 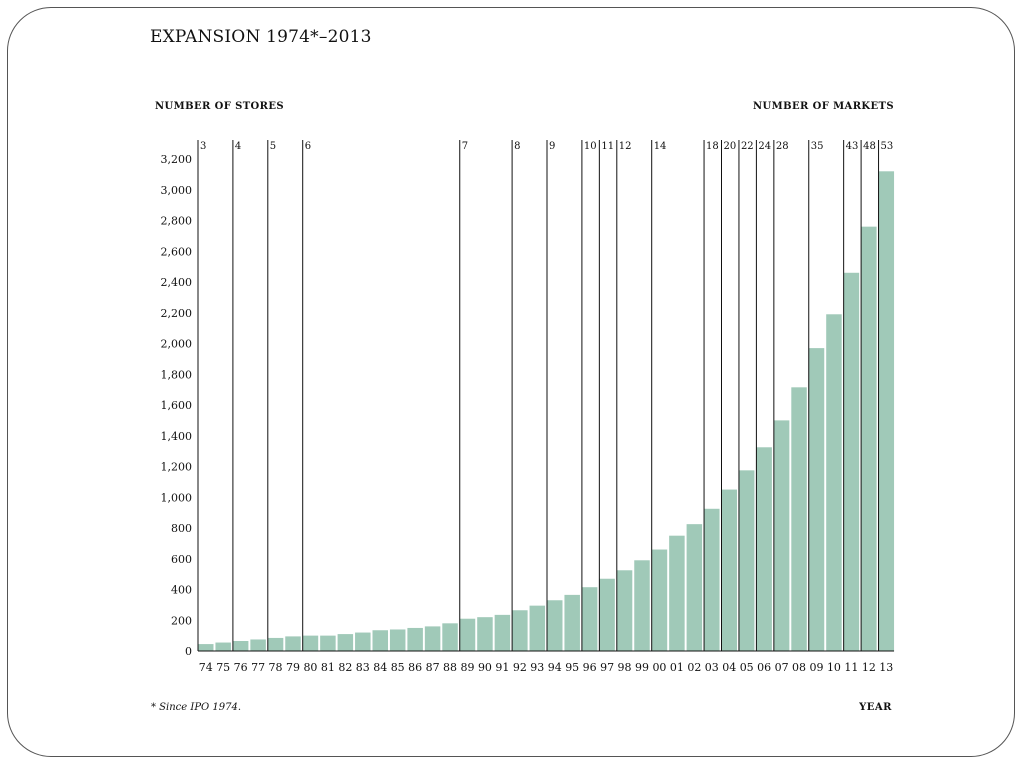 What do you see at coordinates (747, 667) in the screenshot?
I see `x-tick-label: 05` at bounding box center [747, 667].